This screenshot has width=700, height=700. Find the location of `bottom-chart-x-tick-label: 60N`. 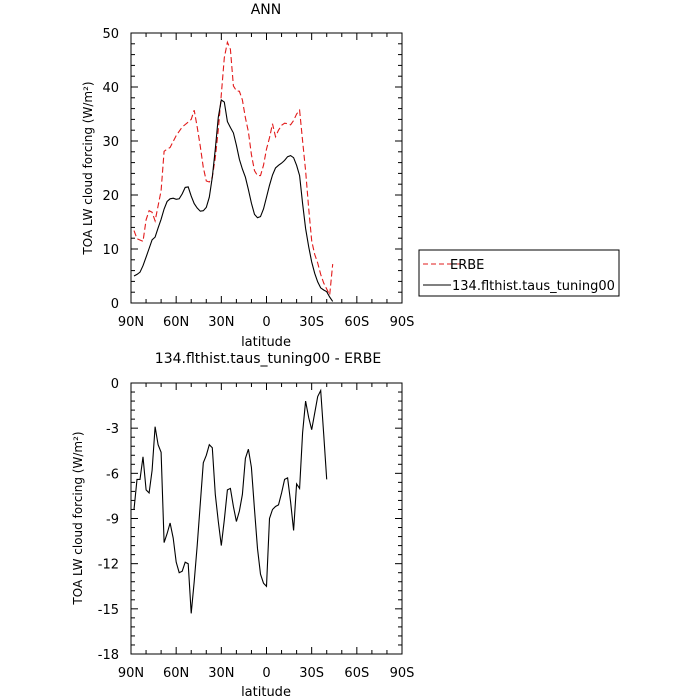

bottom-chart-x-tick-label: 60N is located at coordinates (176, 673).